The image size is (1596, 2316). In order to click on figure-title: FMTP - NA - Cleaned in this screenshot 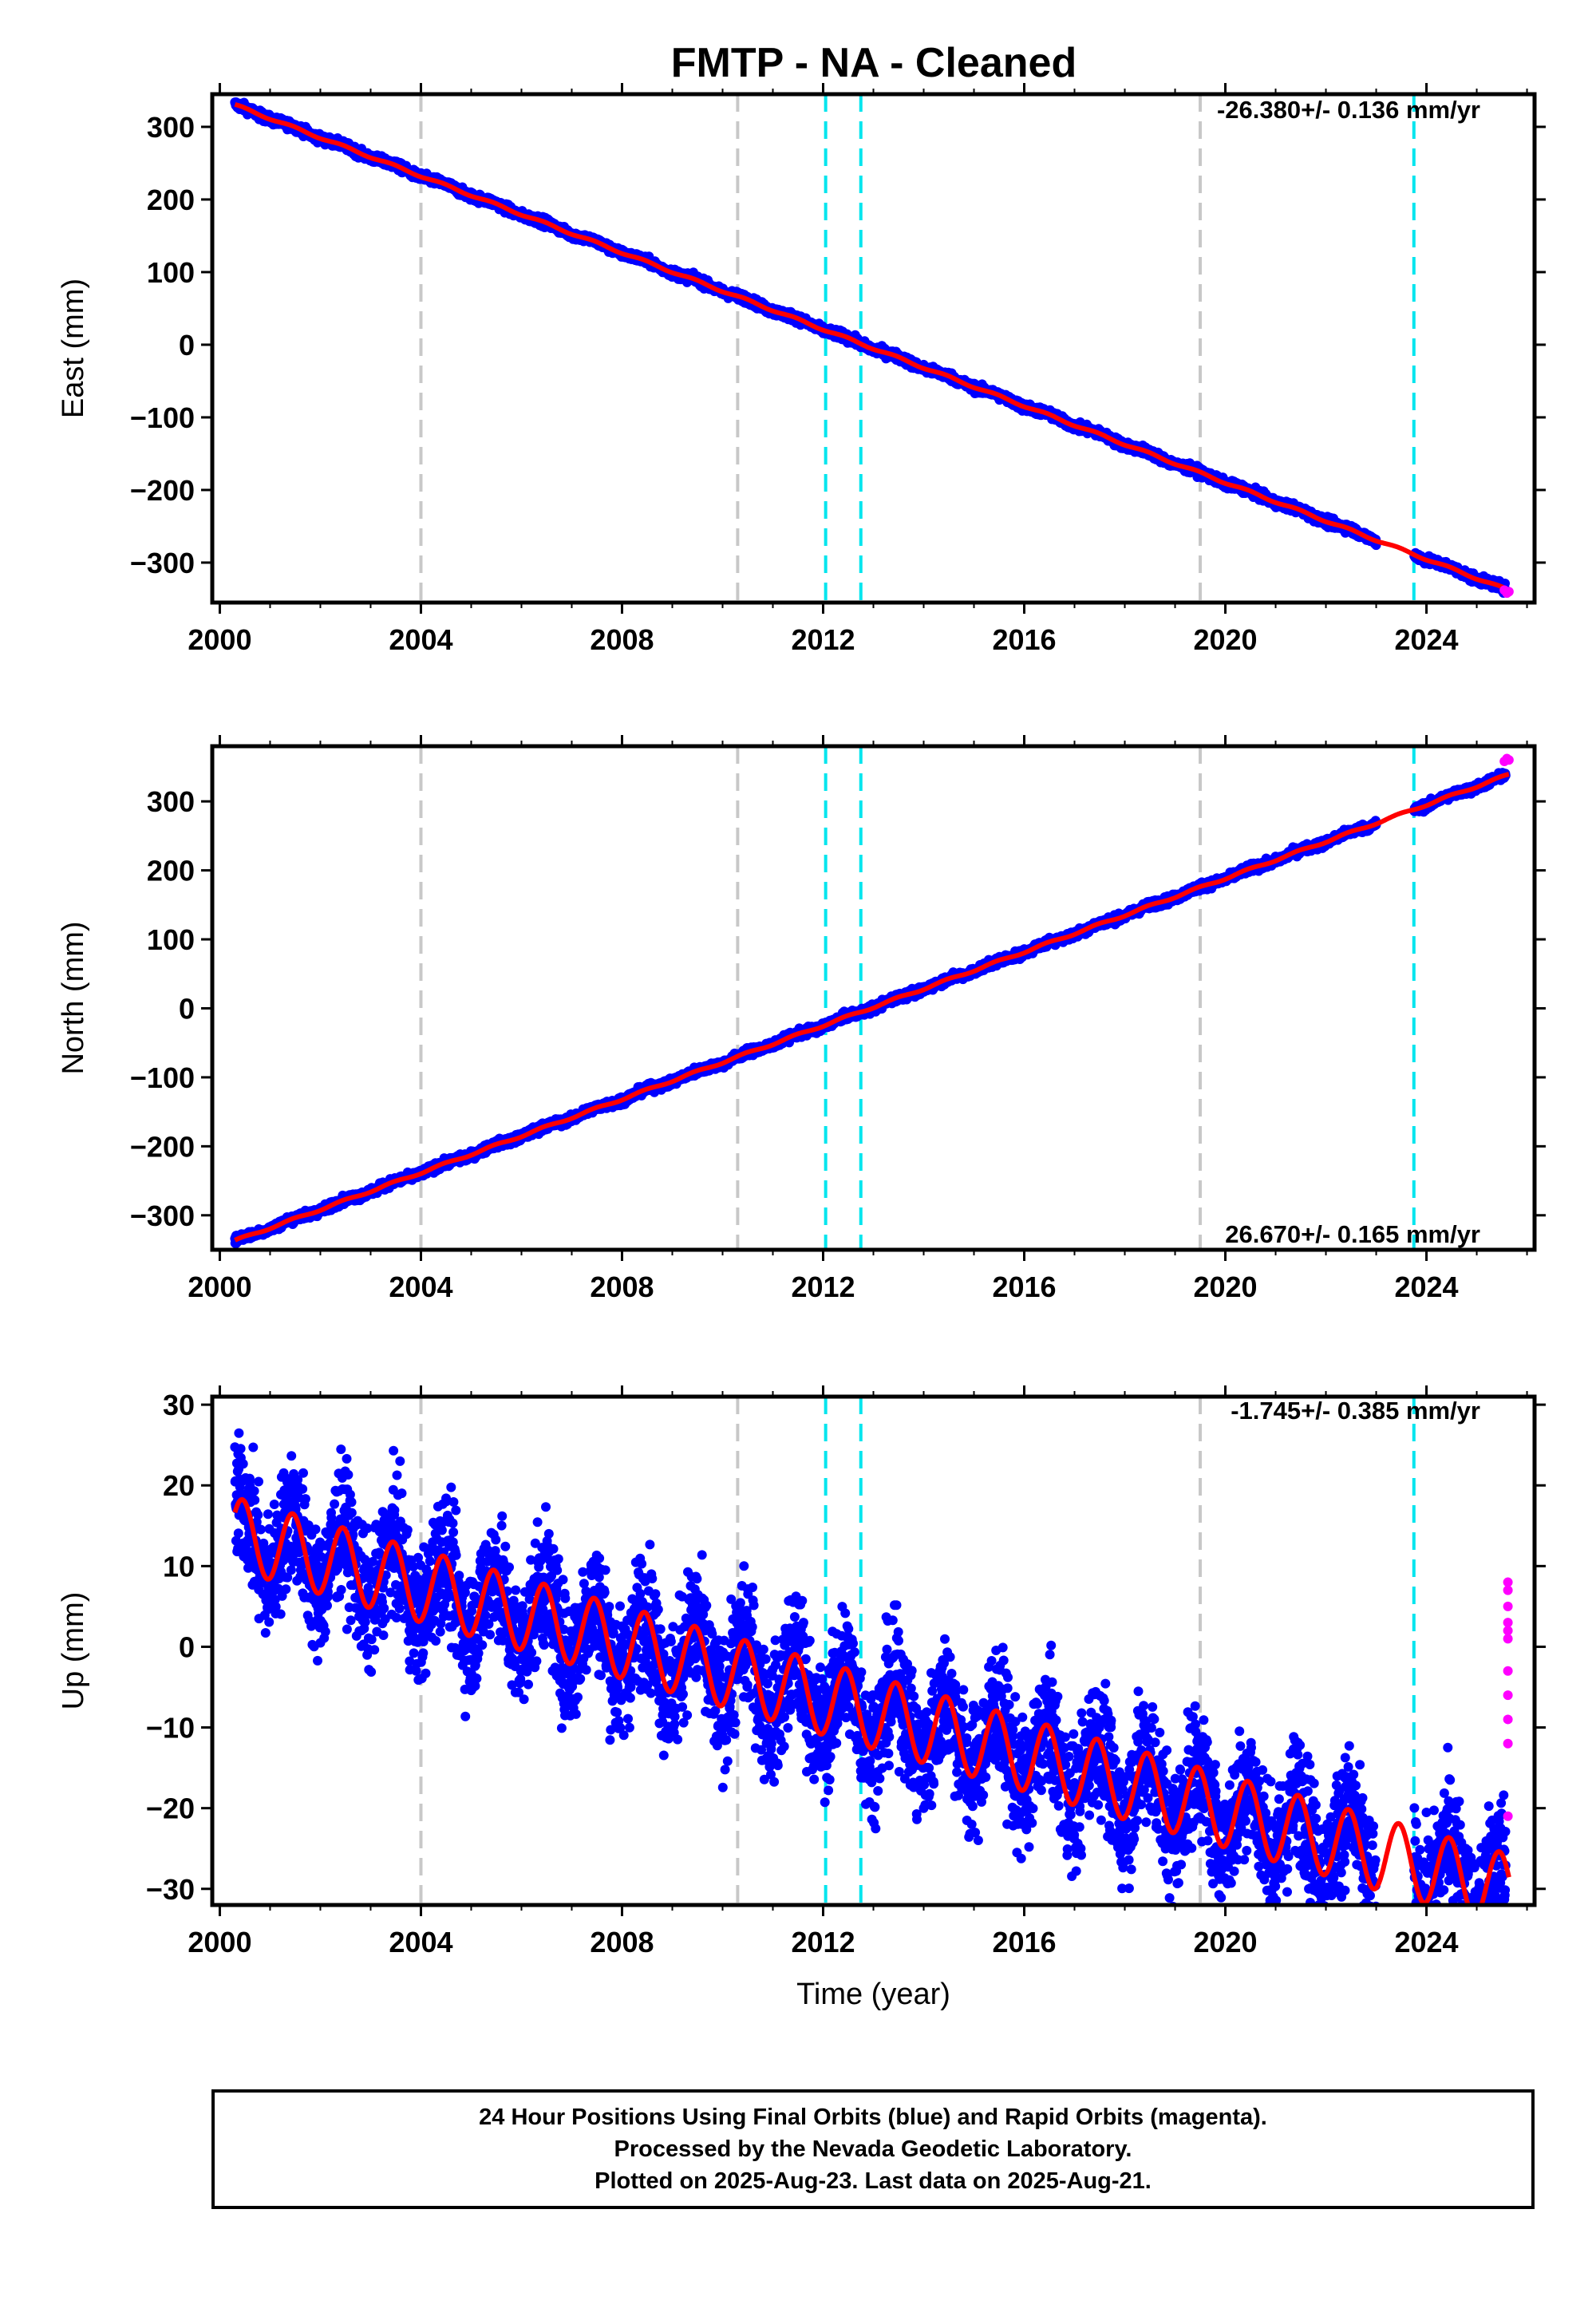, I will do `click(874, 63)`.